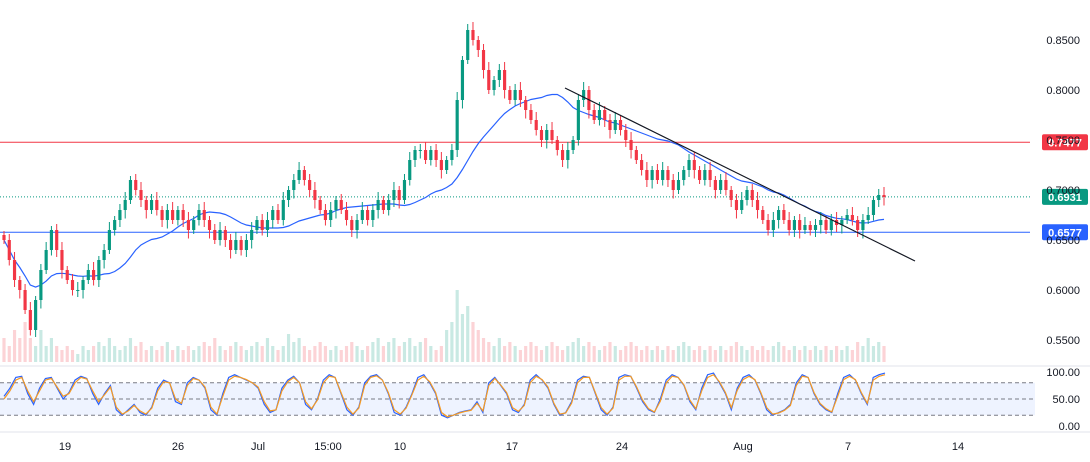  What do you see at coordinates (958, 447) in the screenshot?
I see `time-tick-label: 14` at bounding box center [958, 447].